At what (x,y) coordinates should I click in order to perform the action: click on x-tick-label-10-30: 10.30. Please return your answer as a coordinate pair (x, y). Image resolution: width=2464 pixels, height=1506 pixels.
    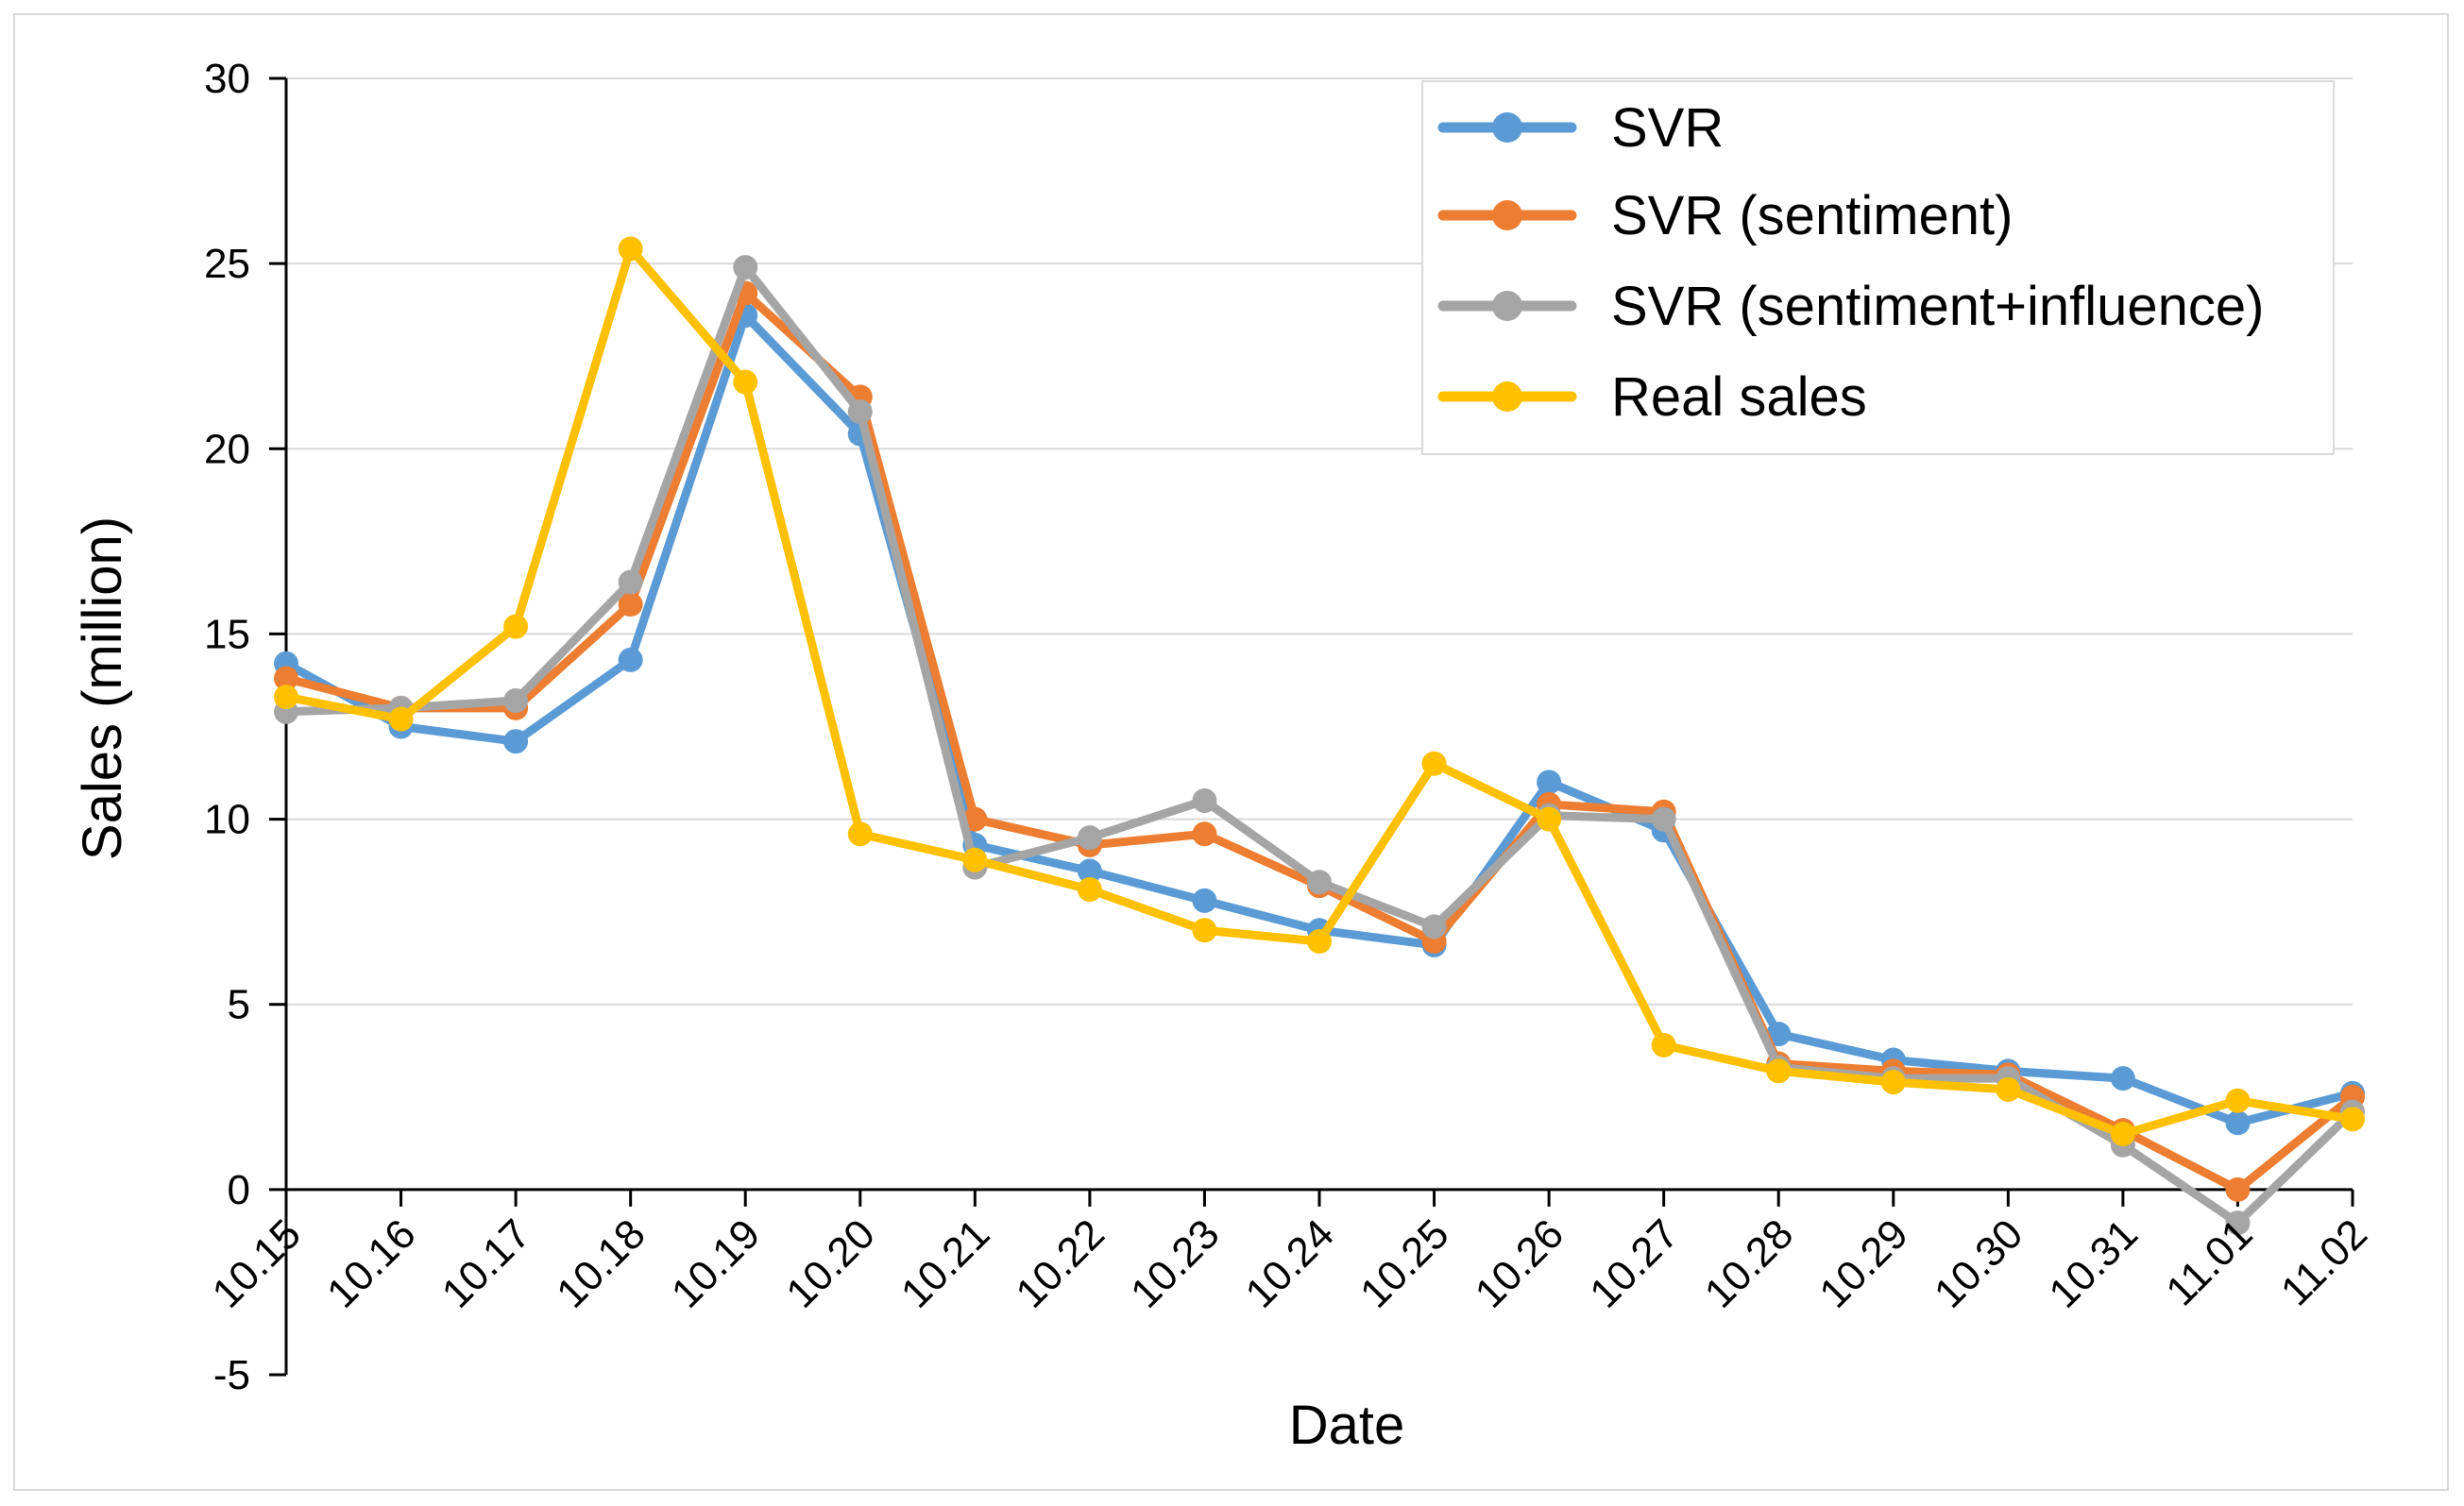
    Looking at the image, I should click on (1979, 1263).